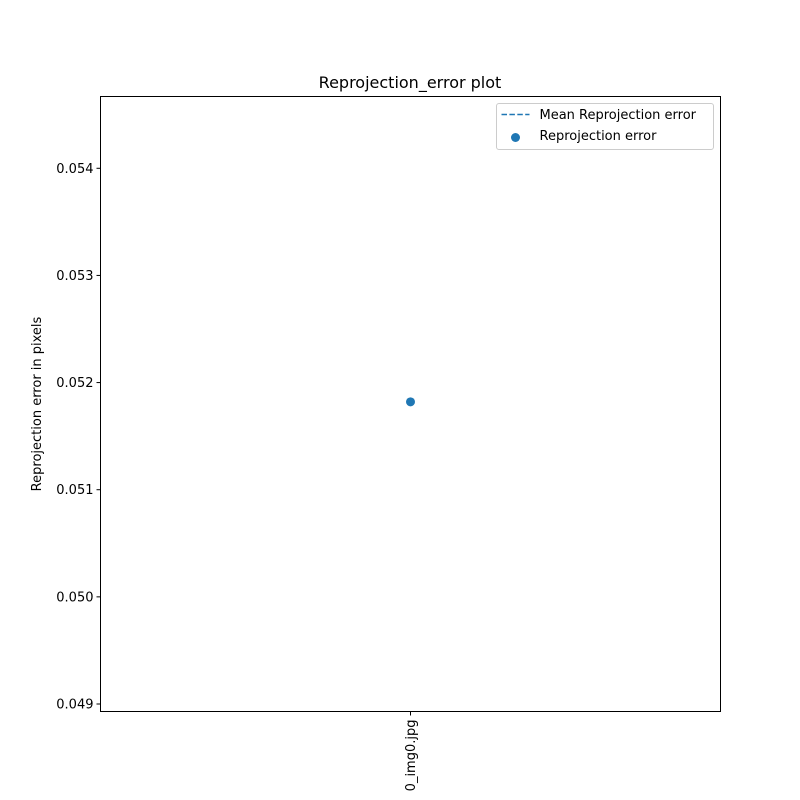 The width and height of the screenshot is (800, 800). What do you see at coordinates (515, 137) in the screenshot?
I see `legend-marker-swatch` at bounding box center [515, 137].